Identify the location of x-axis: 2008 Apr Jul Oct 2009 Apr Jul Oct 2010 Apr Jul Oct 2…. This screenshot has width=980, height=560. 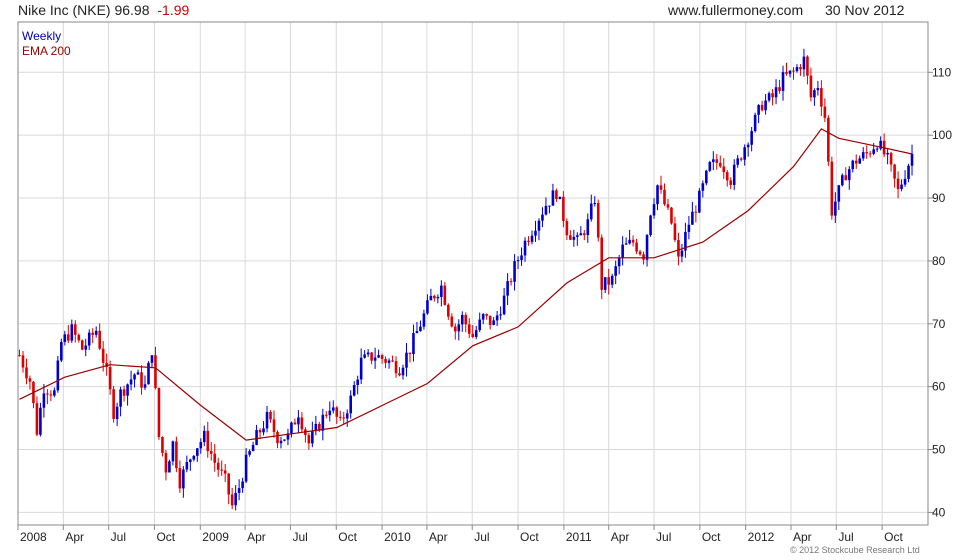
(460, 534).